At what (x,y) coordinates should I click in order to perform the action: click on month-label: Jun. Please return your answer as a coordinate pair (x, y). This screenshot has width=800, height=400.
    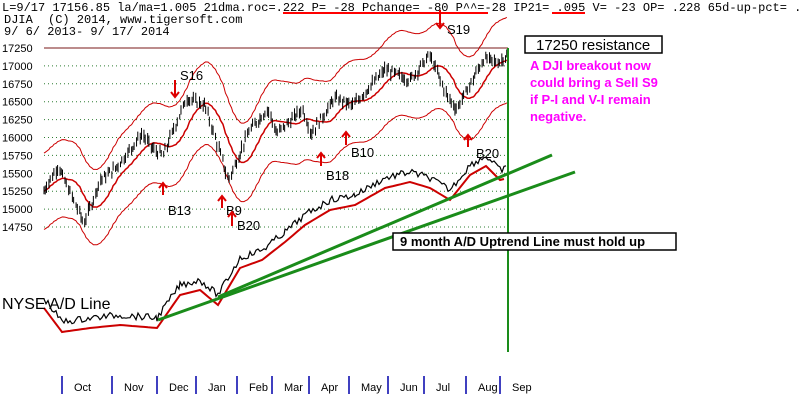
    Looking at the image, I should click on (409, 388).